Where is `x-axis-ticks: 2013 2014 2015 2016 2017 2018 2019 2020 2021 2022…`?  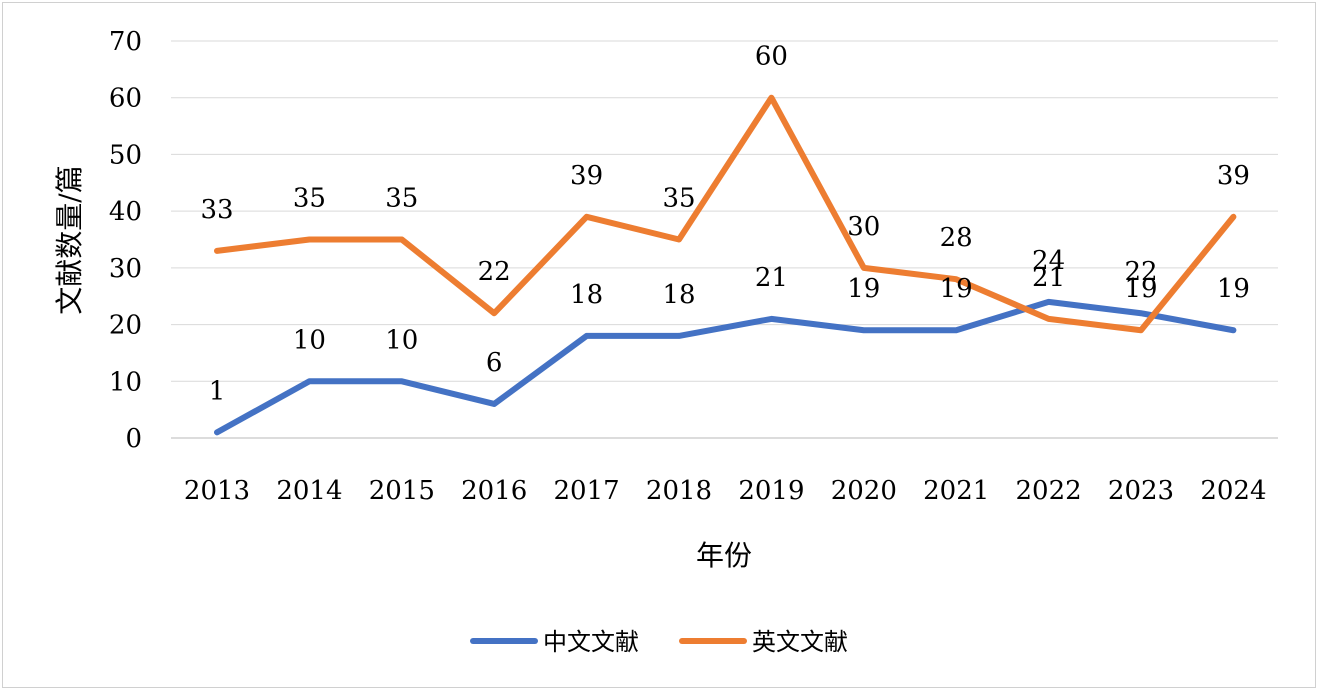 x-axis-ticks: 2013 2014 2015 2016 2017 2018 2019 2020 2021 2022… is located at coordinates (725, 491).